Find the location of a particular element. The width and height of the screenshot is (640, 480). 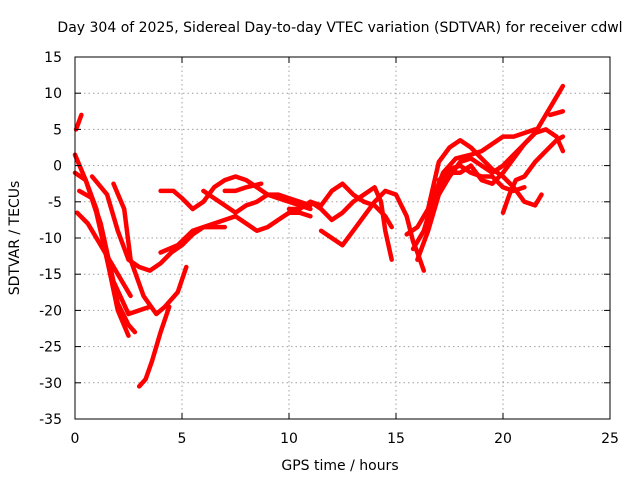

y-tick-label: -5 is located at coordinates (55, 203).